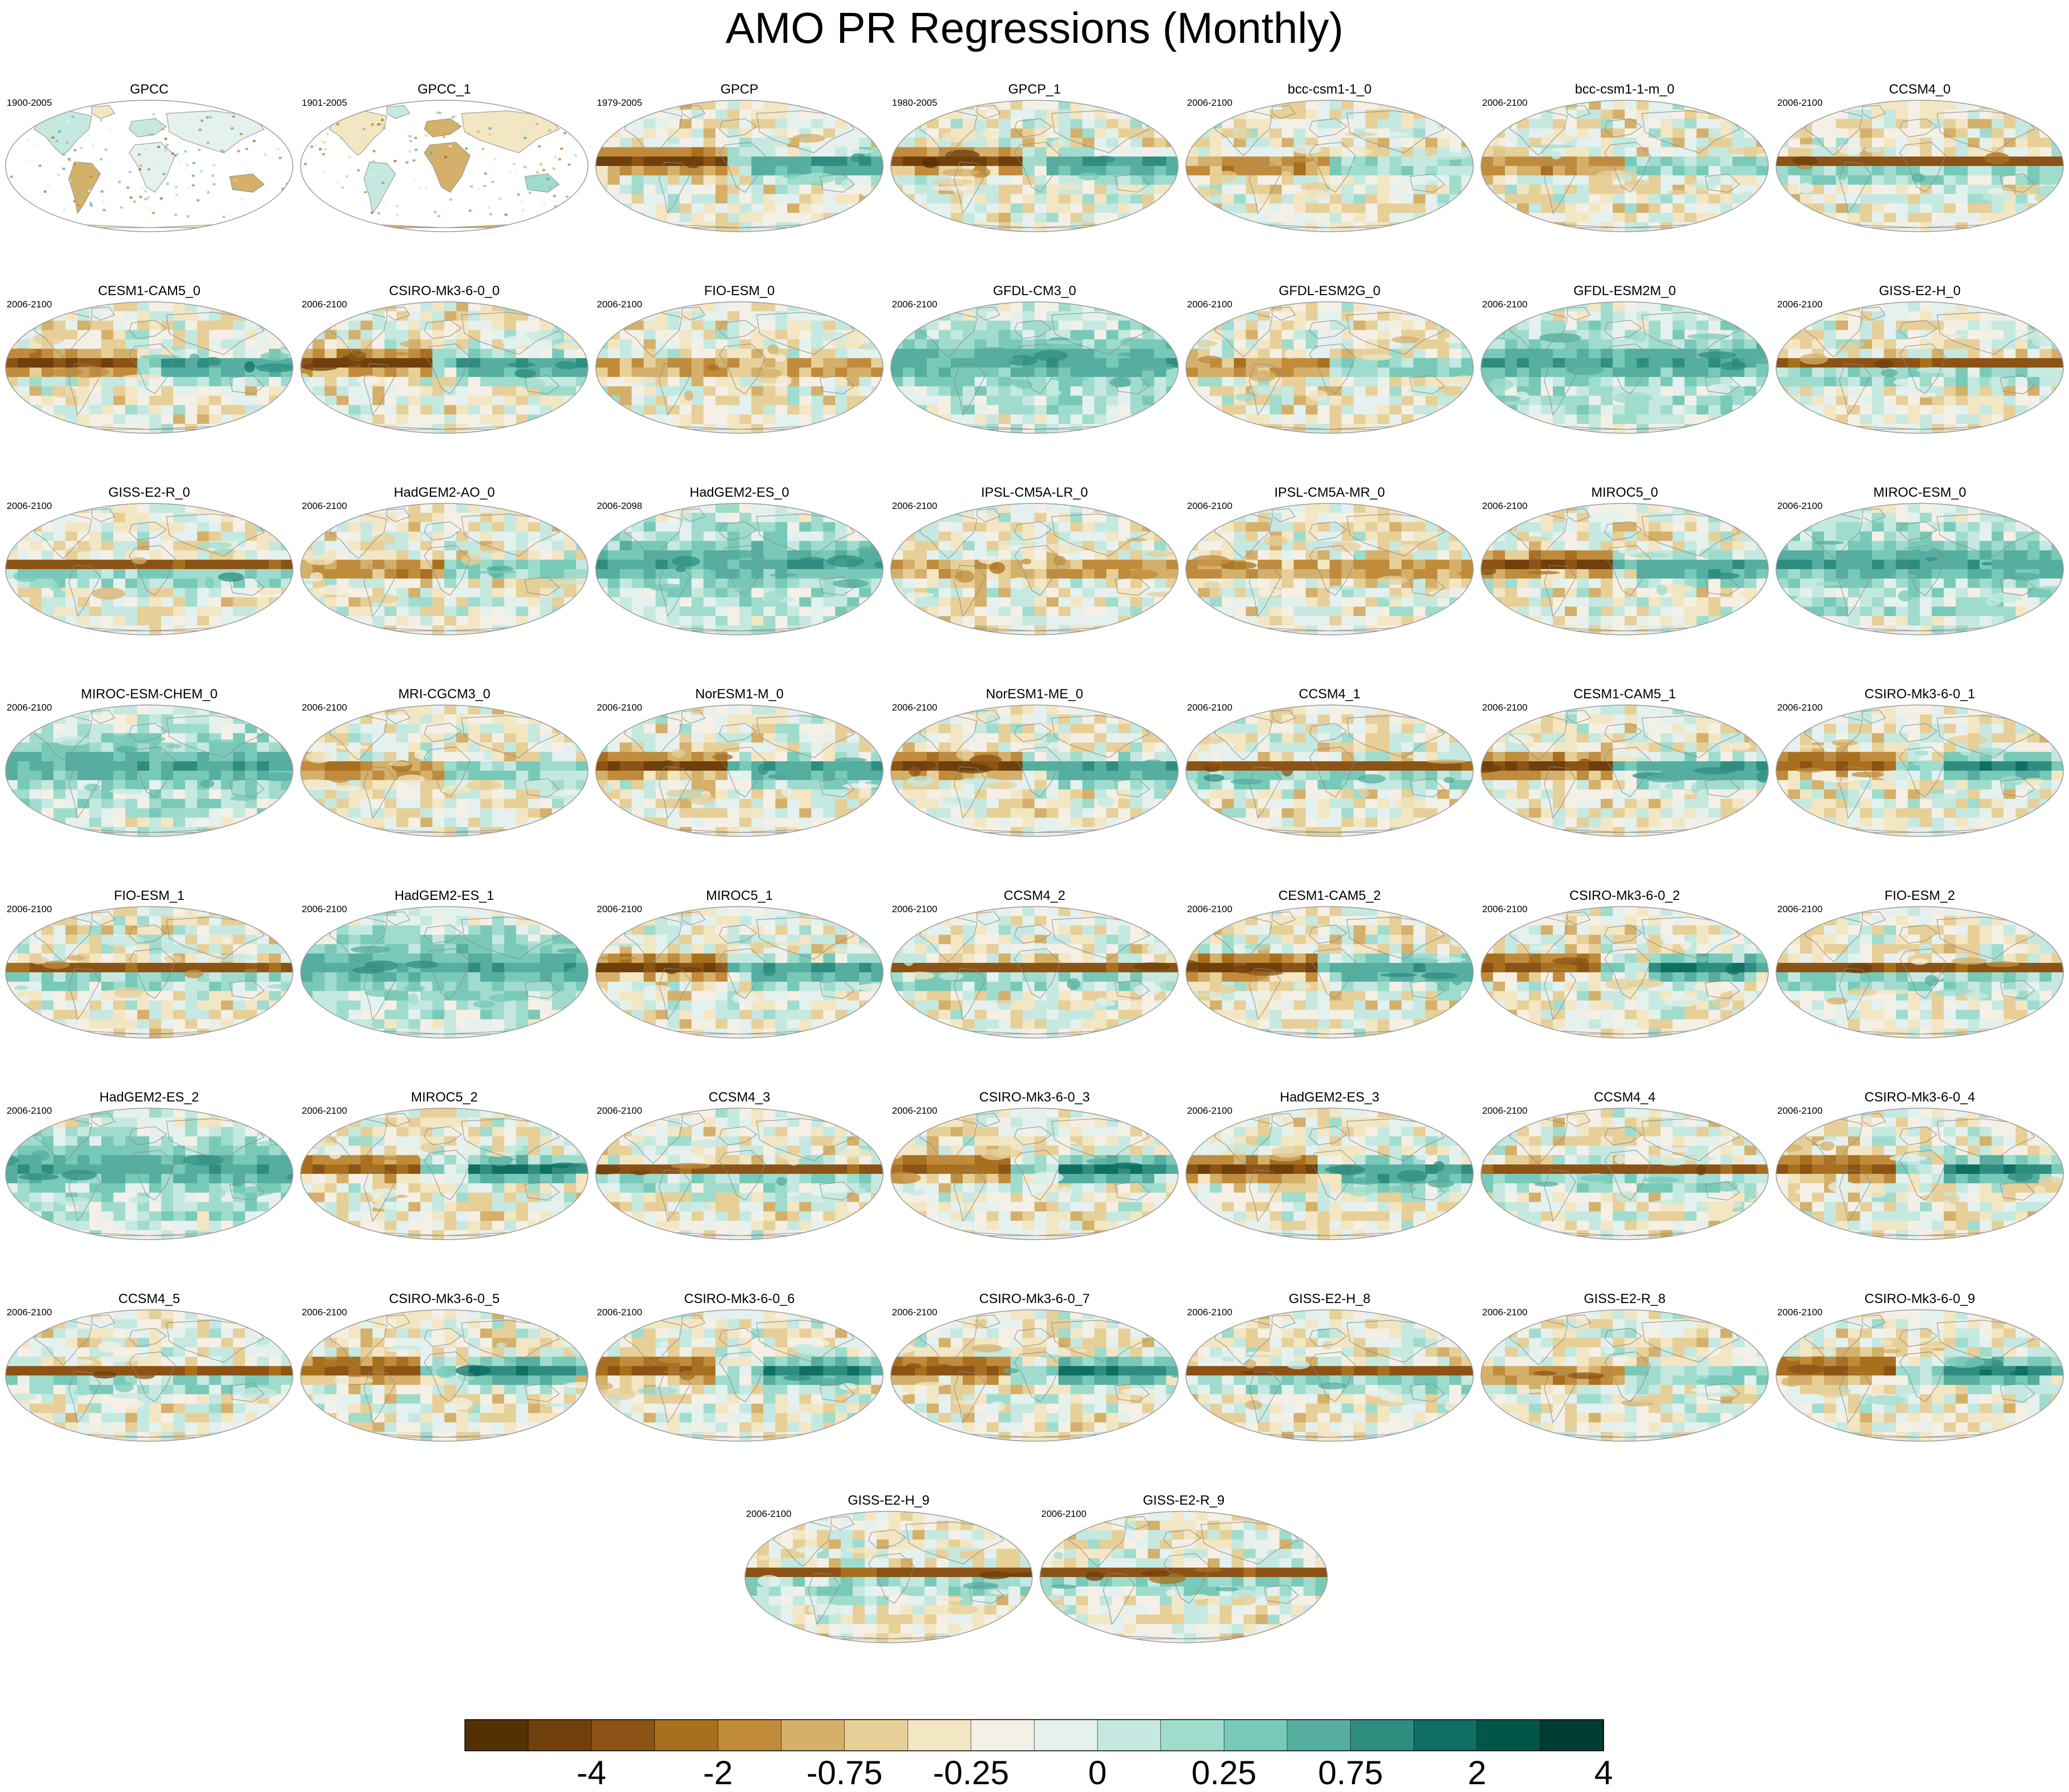 The height and width of the screenshot is (1792, 2069). Describe the element at coordinates (149, 290) in the screenshot. I see `panel-title: CESM1-CAM5_0` at that location.